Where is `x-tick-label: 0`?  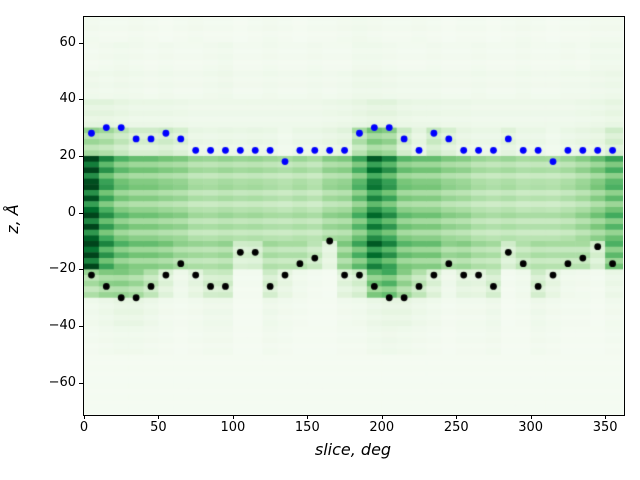 x-tick-label: 0 is located at coordinates (84, 427).